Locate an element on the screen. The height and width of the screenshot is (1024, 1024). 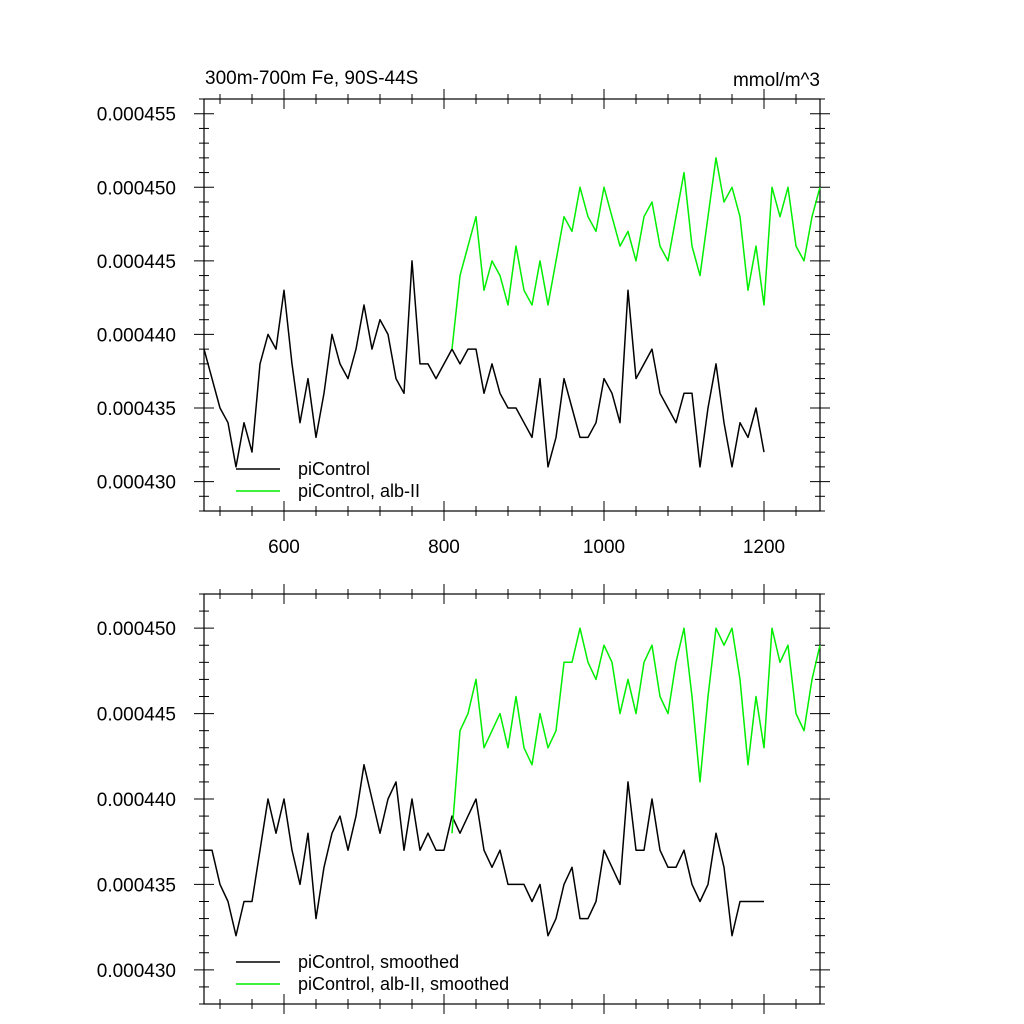
legend-label: piControl, alb-II is located at coordinates (359, 491).